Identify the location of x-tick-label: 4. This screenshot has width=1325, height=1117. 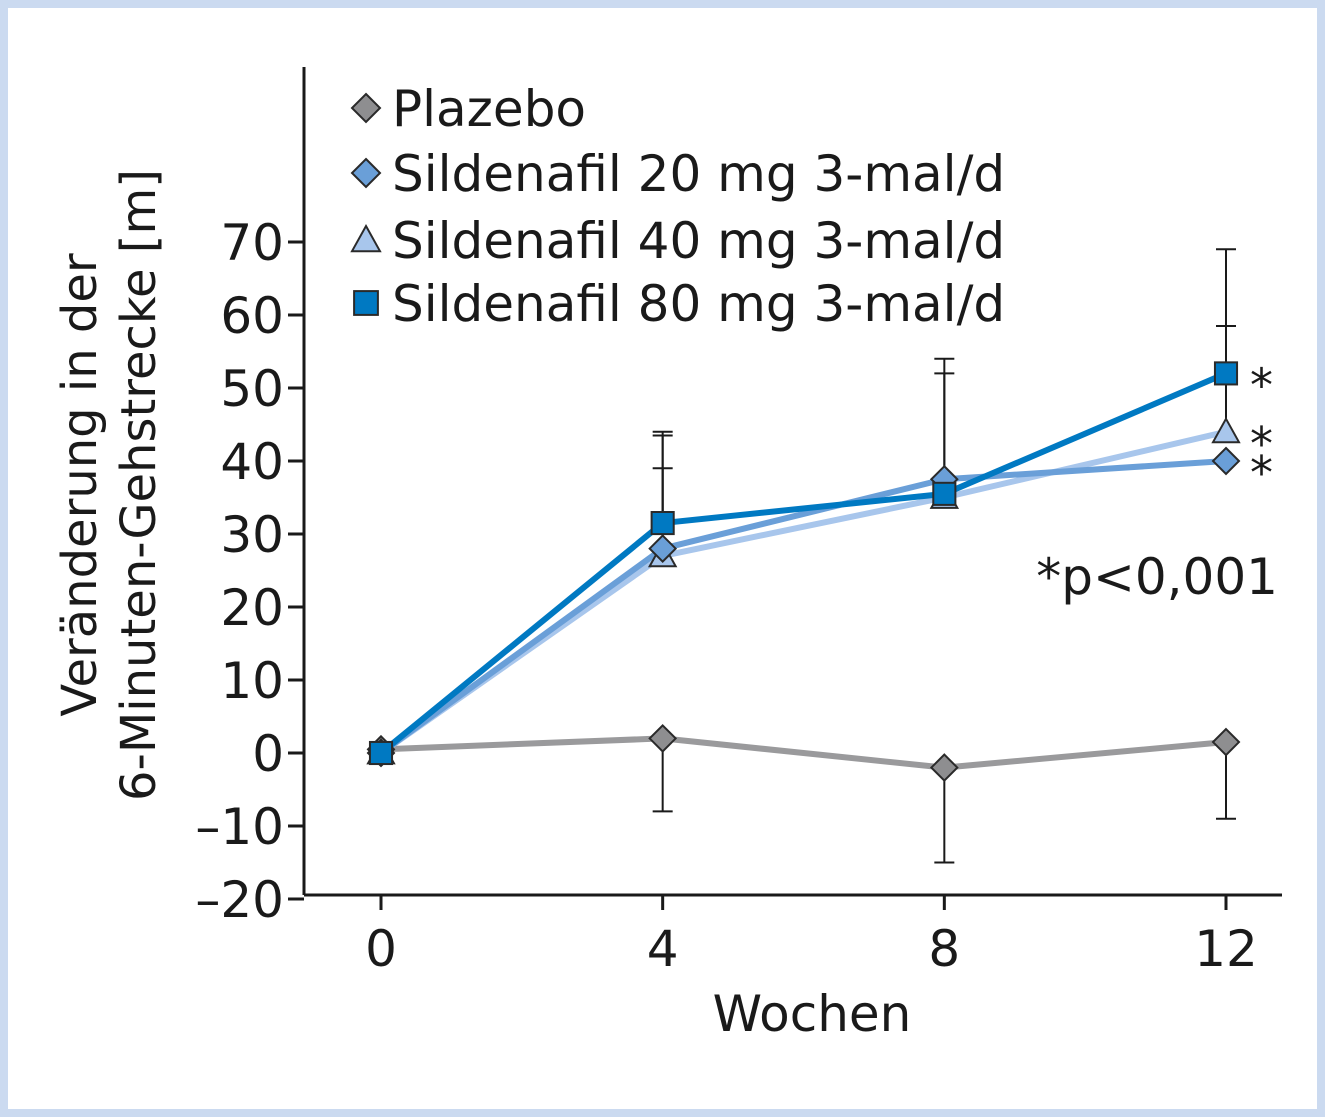
(663, 949).